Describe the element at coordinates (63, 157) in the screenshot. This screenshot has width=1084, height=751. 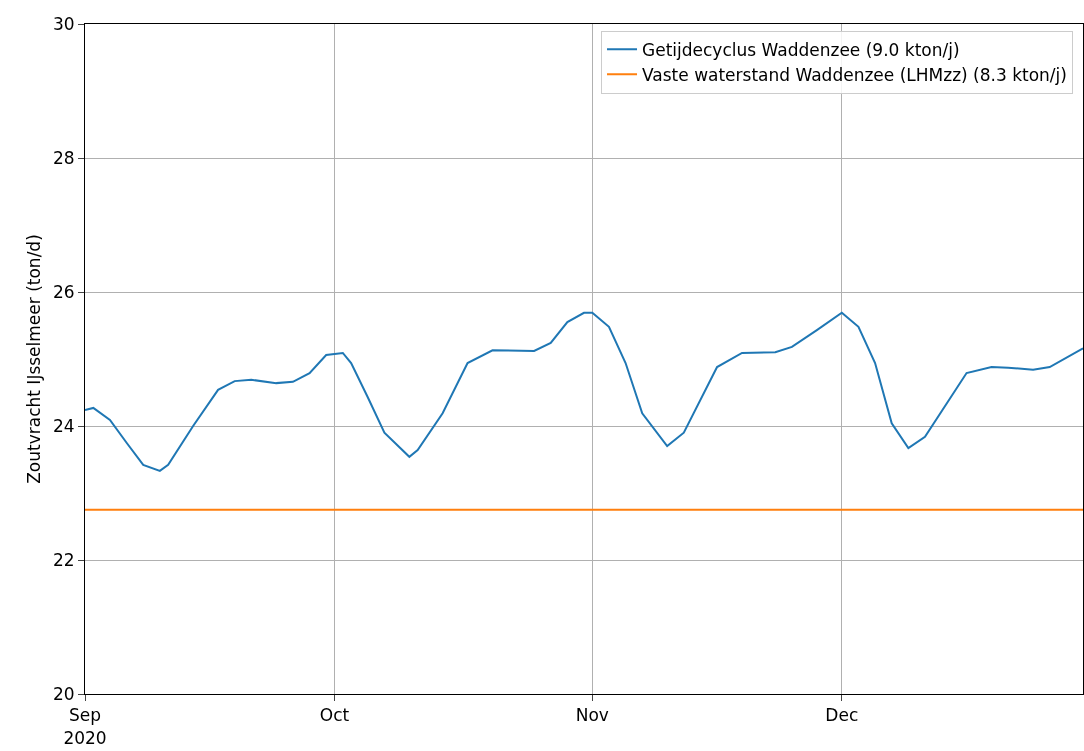
I see `y-tick-label: 28` at that location.